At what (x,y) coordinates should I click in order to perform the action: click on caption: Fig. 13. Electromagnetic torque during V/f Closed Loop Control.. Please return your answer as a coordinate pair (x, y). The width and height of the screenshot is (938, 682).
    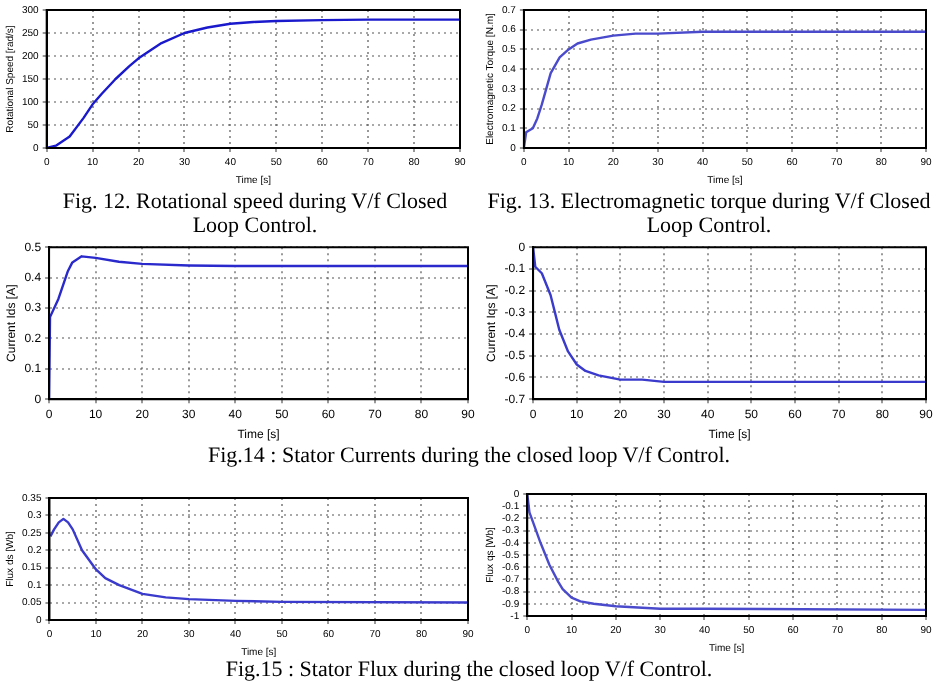
    Looking at the image, I should click on (709, 214).